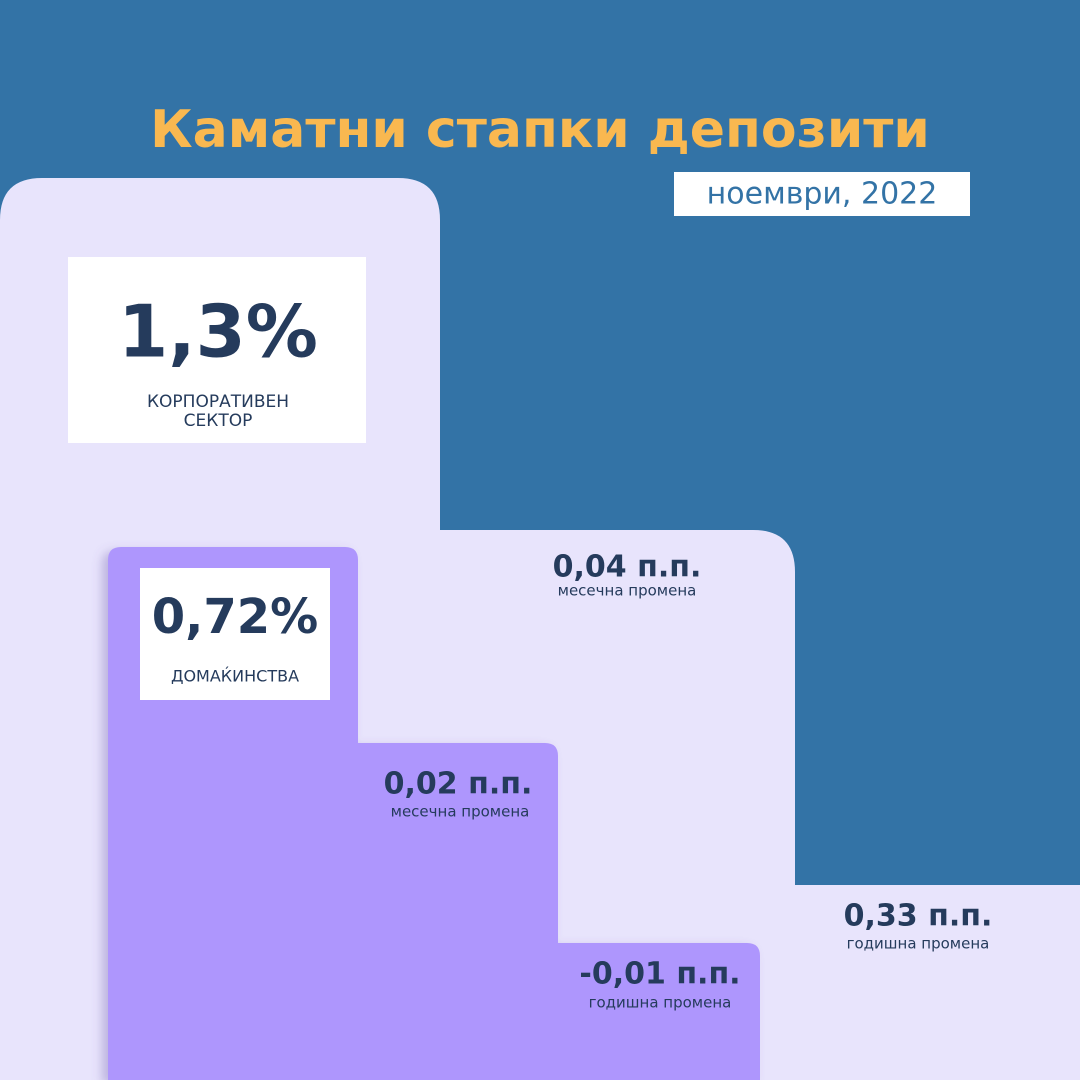 This screenshot has width=1080, height=1080. I want to click on change-value: 0,02 п.п., so click(458, 784).